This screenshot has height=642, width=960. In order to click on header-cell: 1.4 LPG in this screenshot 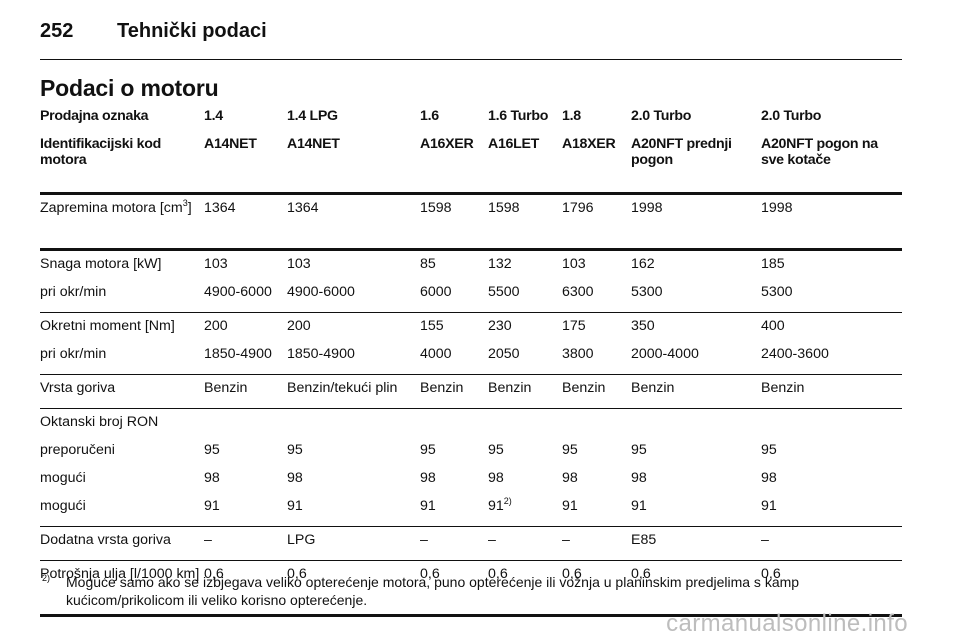, I will do `click(312, 116)`.